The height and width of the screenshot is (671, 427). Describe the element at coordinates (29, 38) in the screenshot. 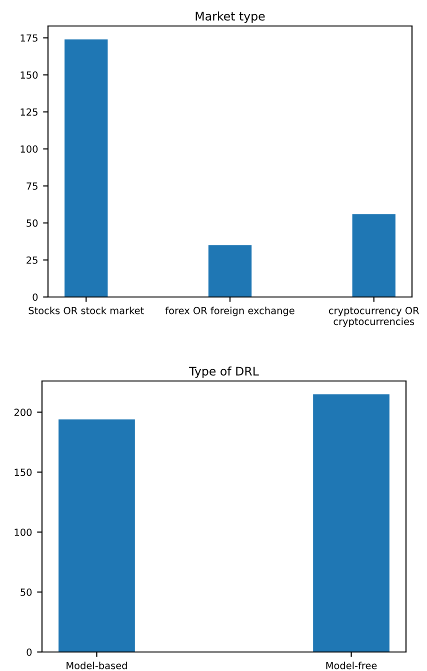

I see `y-tick-label: 175` at that location.